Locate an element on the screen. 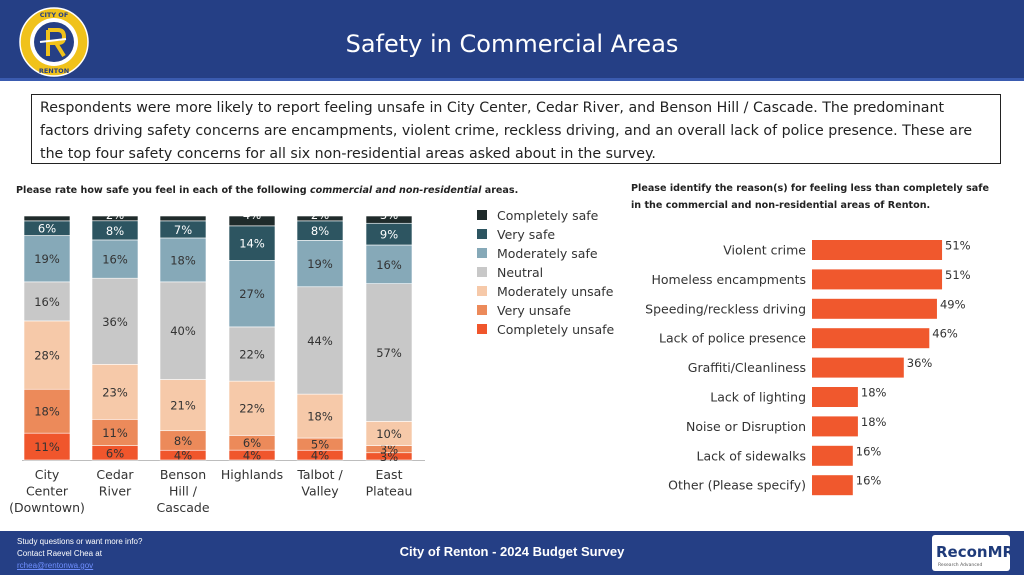 This screenshot has width=1024, height=575. question-text-end: areas. is located at coordinates (500, 190).